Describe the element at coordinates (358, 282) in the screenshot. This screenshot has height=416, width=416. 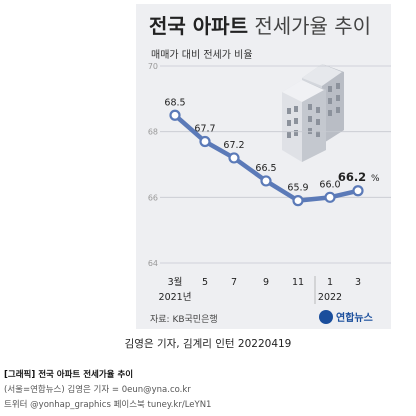
I see `x-tick-label: 3` at that location.